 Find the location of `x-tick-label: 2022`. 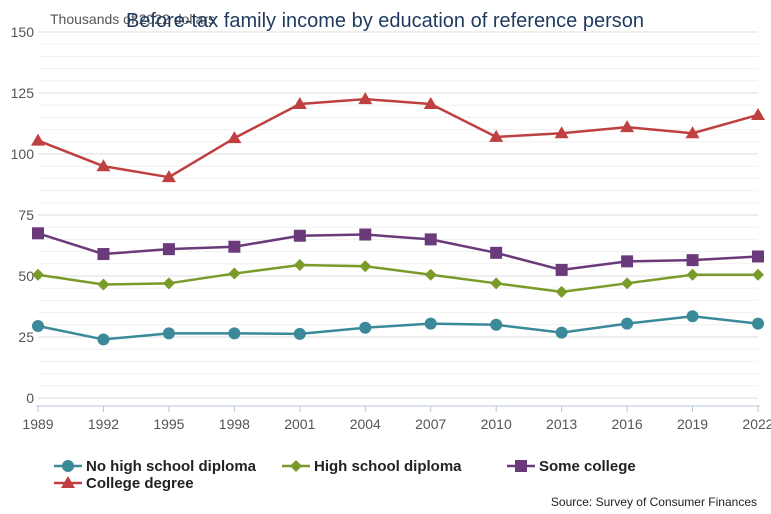

x-tick-label: 2022 is located at coordinates (756, 424).